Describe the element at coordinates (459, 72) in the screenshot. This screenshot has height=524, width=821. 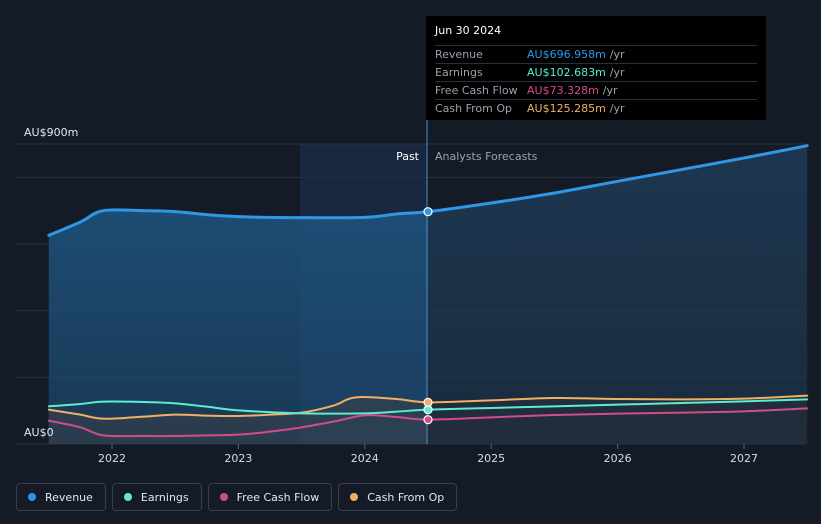
I see `tooltip-row-label: Earnings` at that location.